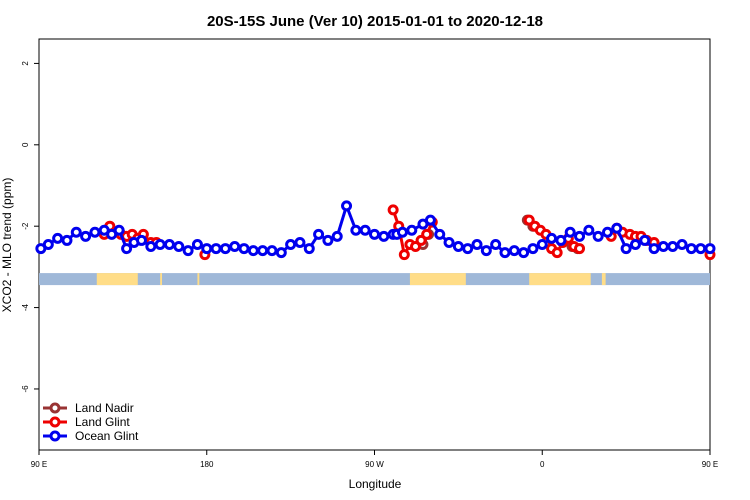 The height and width of the screenshot is (500, 750). Describe the element at coordinates (542, 464) in the screenshot. I see `x-tick-label: 0` at that location.